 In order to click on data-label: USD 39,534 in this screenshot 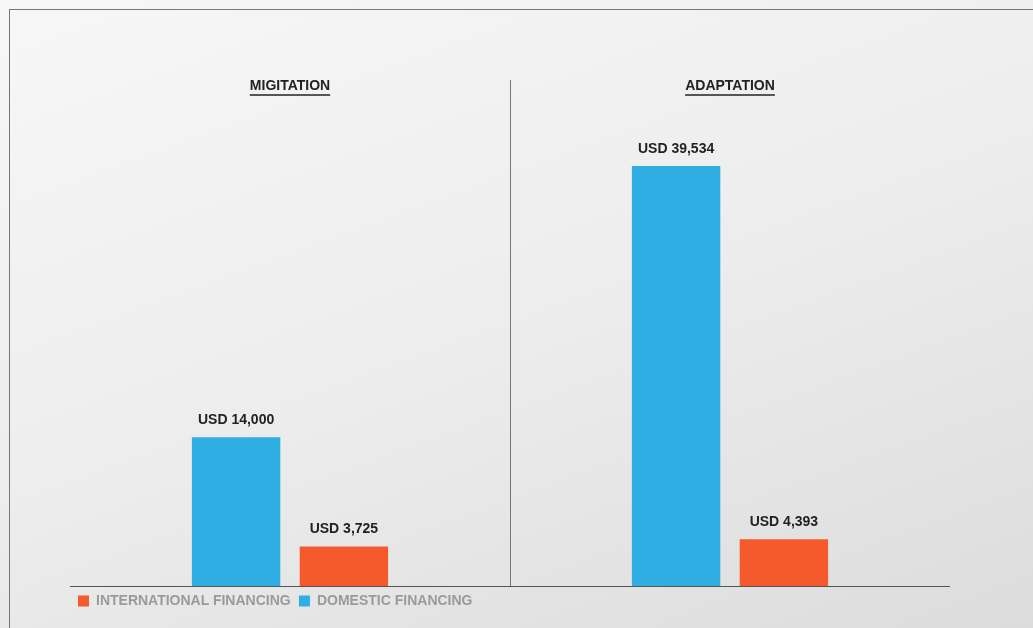, I will do `click(676, 147)`.